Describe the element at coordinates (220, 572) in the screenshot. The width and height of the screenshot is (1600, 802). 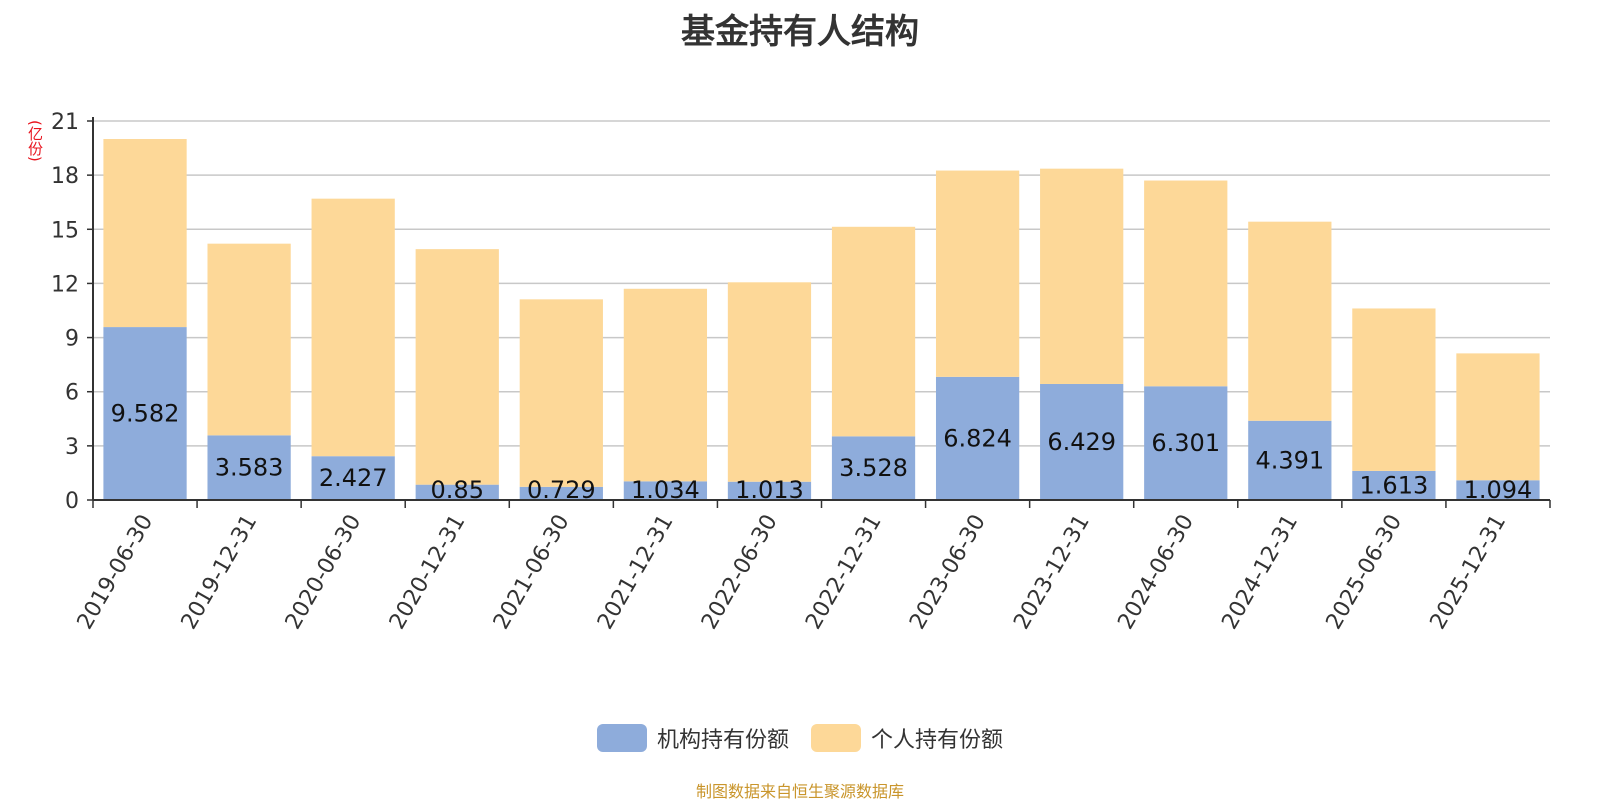
I see `x-tick-label: 2019-12-31` at that location.